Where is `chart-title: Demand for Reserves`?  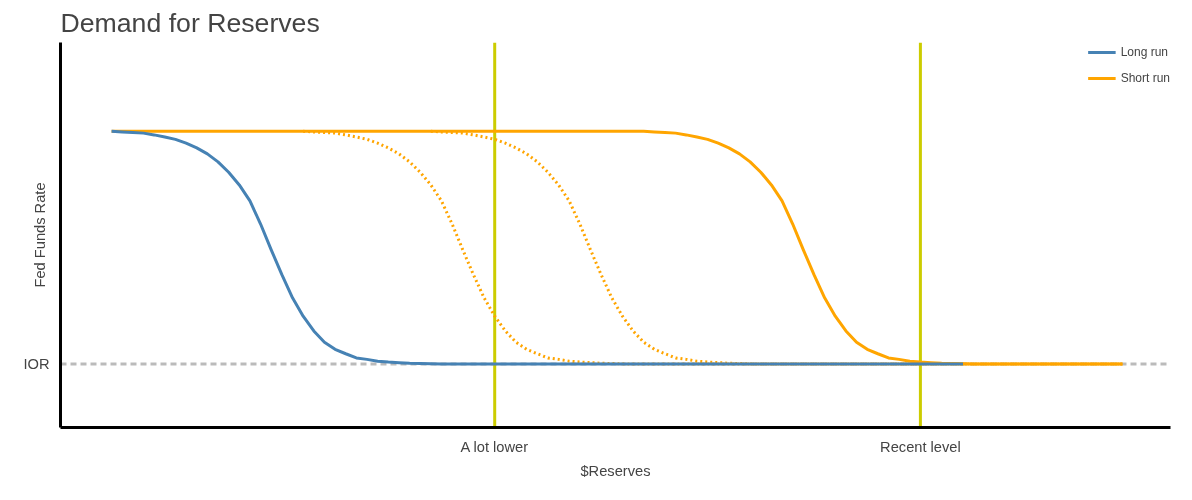 chart-title: Demand for Reserves is located at coordinates (190, 22).